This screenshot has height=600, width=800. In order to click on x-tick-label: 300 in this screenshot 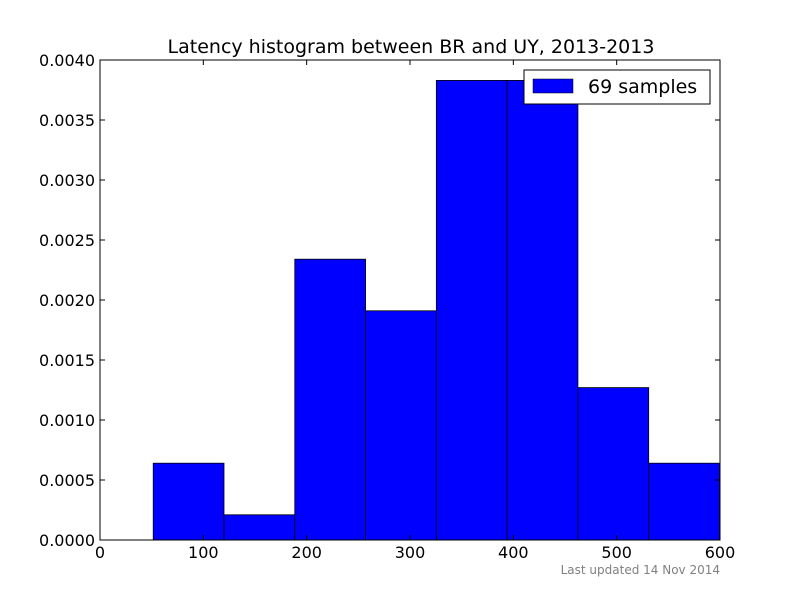, I will do `click(410, 552)`.